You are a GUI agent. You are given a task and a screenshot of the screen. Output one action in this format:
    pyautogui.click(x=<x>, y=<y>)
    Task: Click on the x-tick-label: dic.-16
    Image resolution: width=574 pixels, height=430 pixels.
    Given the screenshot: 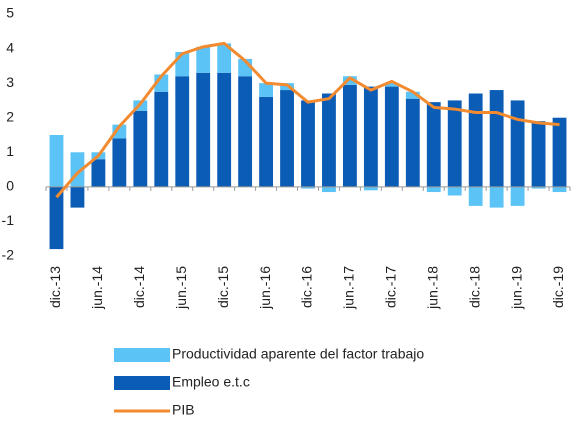 What is the action you would take?
    pyautogui.click(x=307, y=287)
    